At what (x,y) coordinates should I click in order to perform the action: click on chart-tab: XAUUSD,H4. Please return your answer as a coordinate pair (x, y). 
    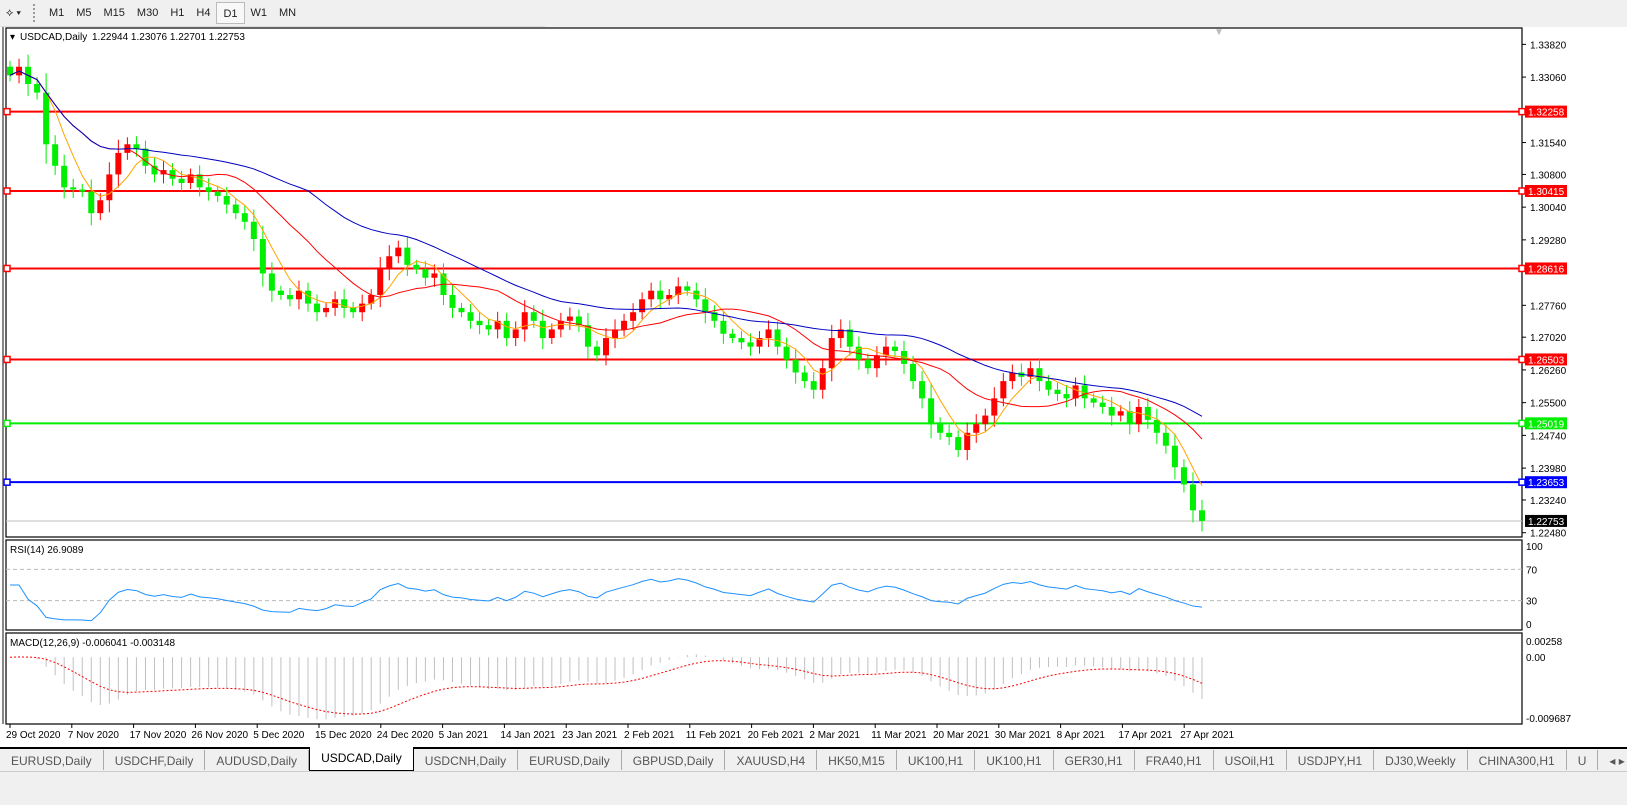
    Looking at the image, I should click on (771, 760).